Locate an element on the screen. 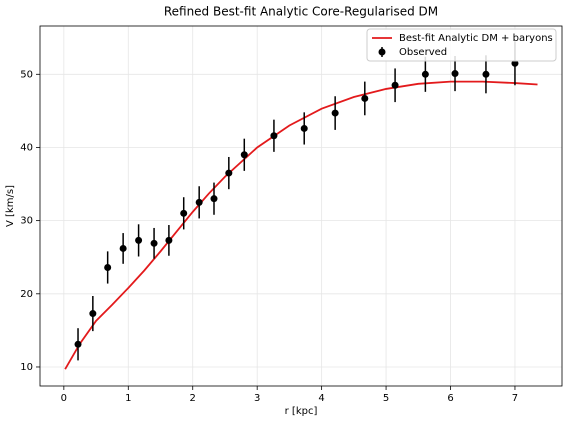  x-tick-label: 3 is located at coordinates (257, 398).